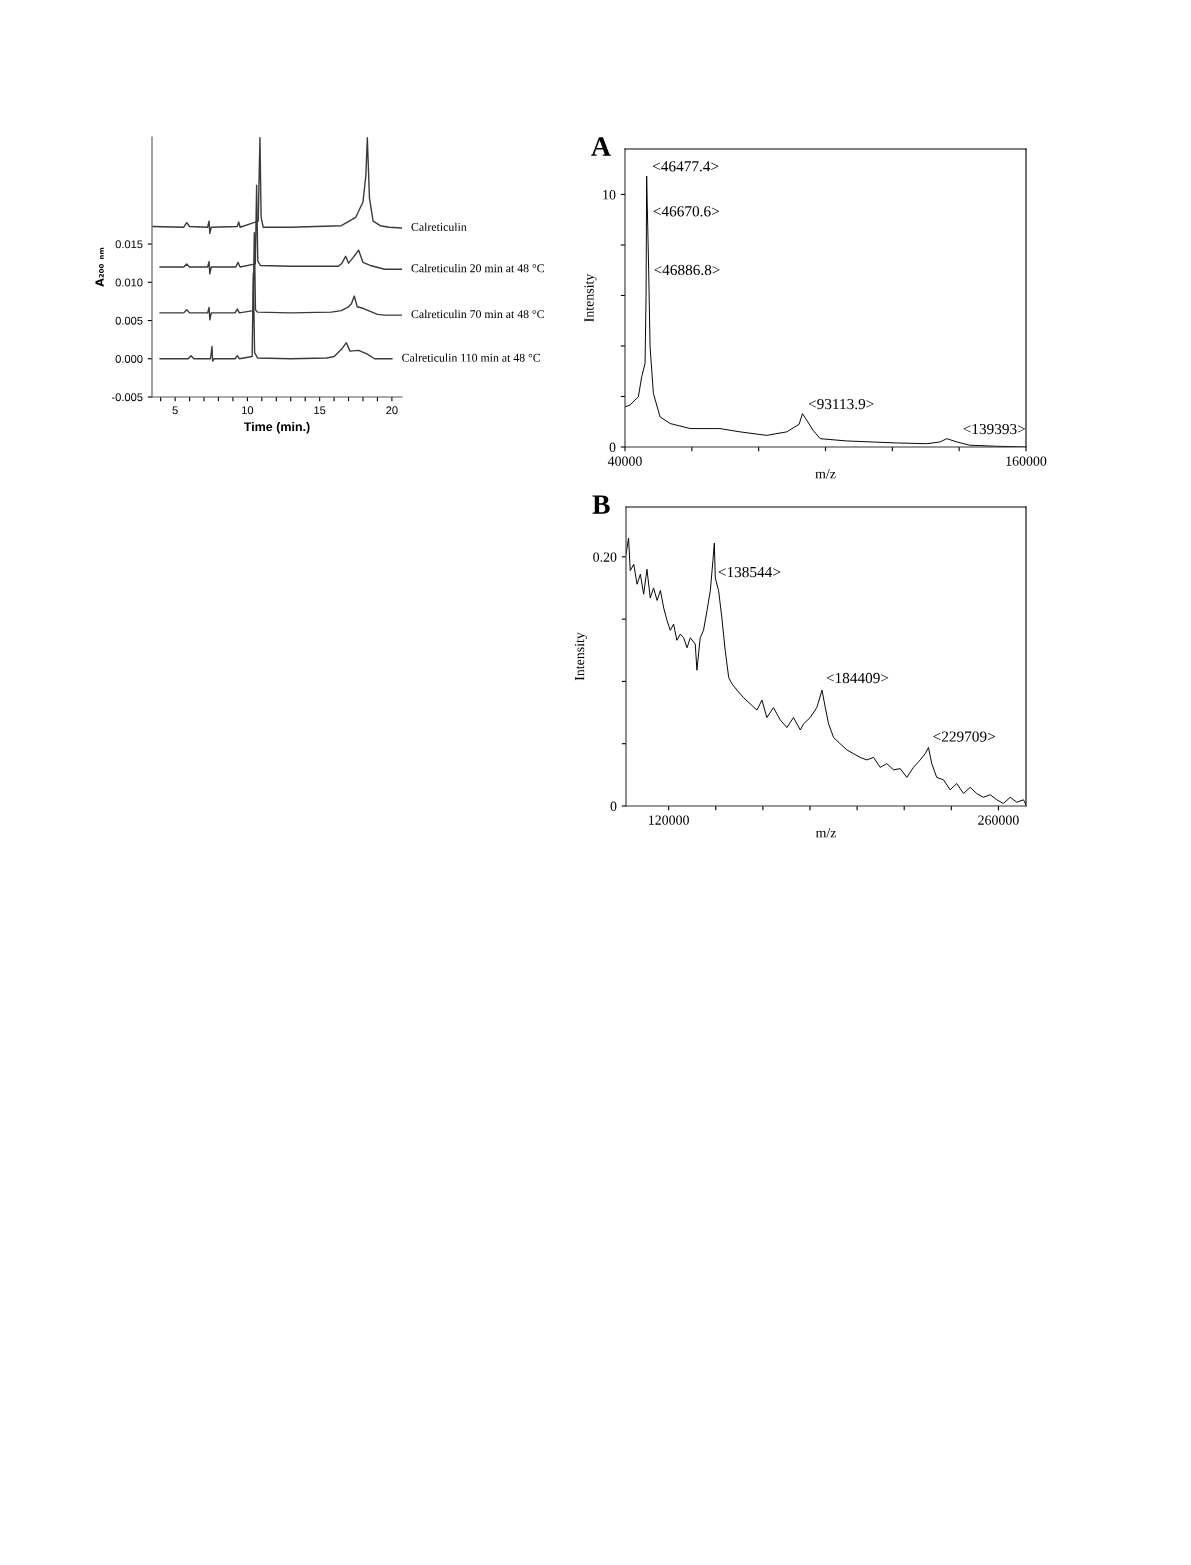  What do you see at coordinates (841, 404) in the screenshot?
I see `annotation: <93113.9>` at bounding box center [841, 404].